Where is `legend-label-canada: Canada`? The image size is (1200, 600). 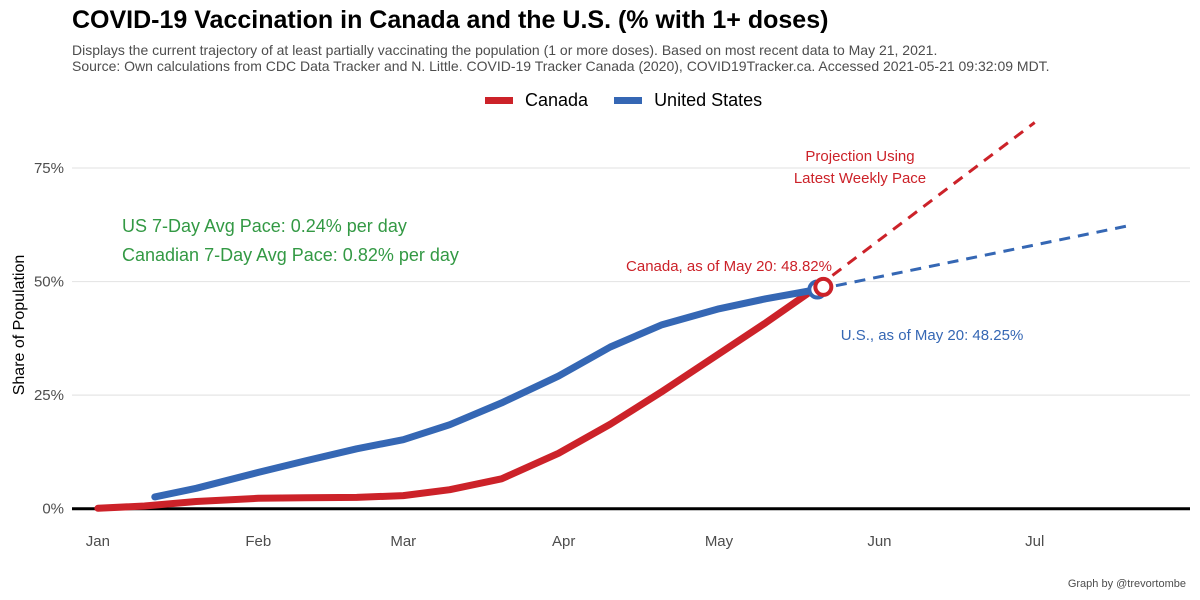 legend-label-canada: Canada is located at coordinates (557, 100).